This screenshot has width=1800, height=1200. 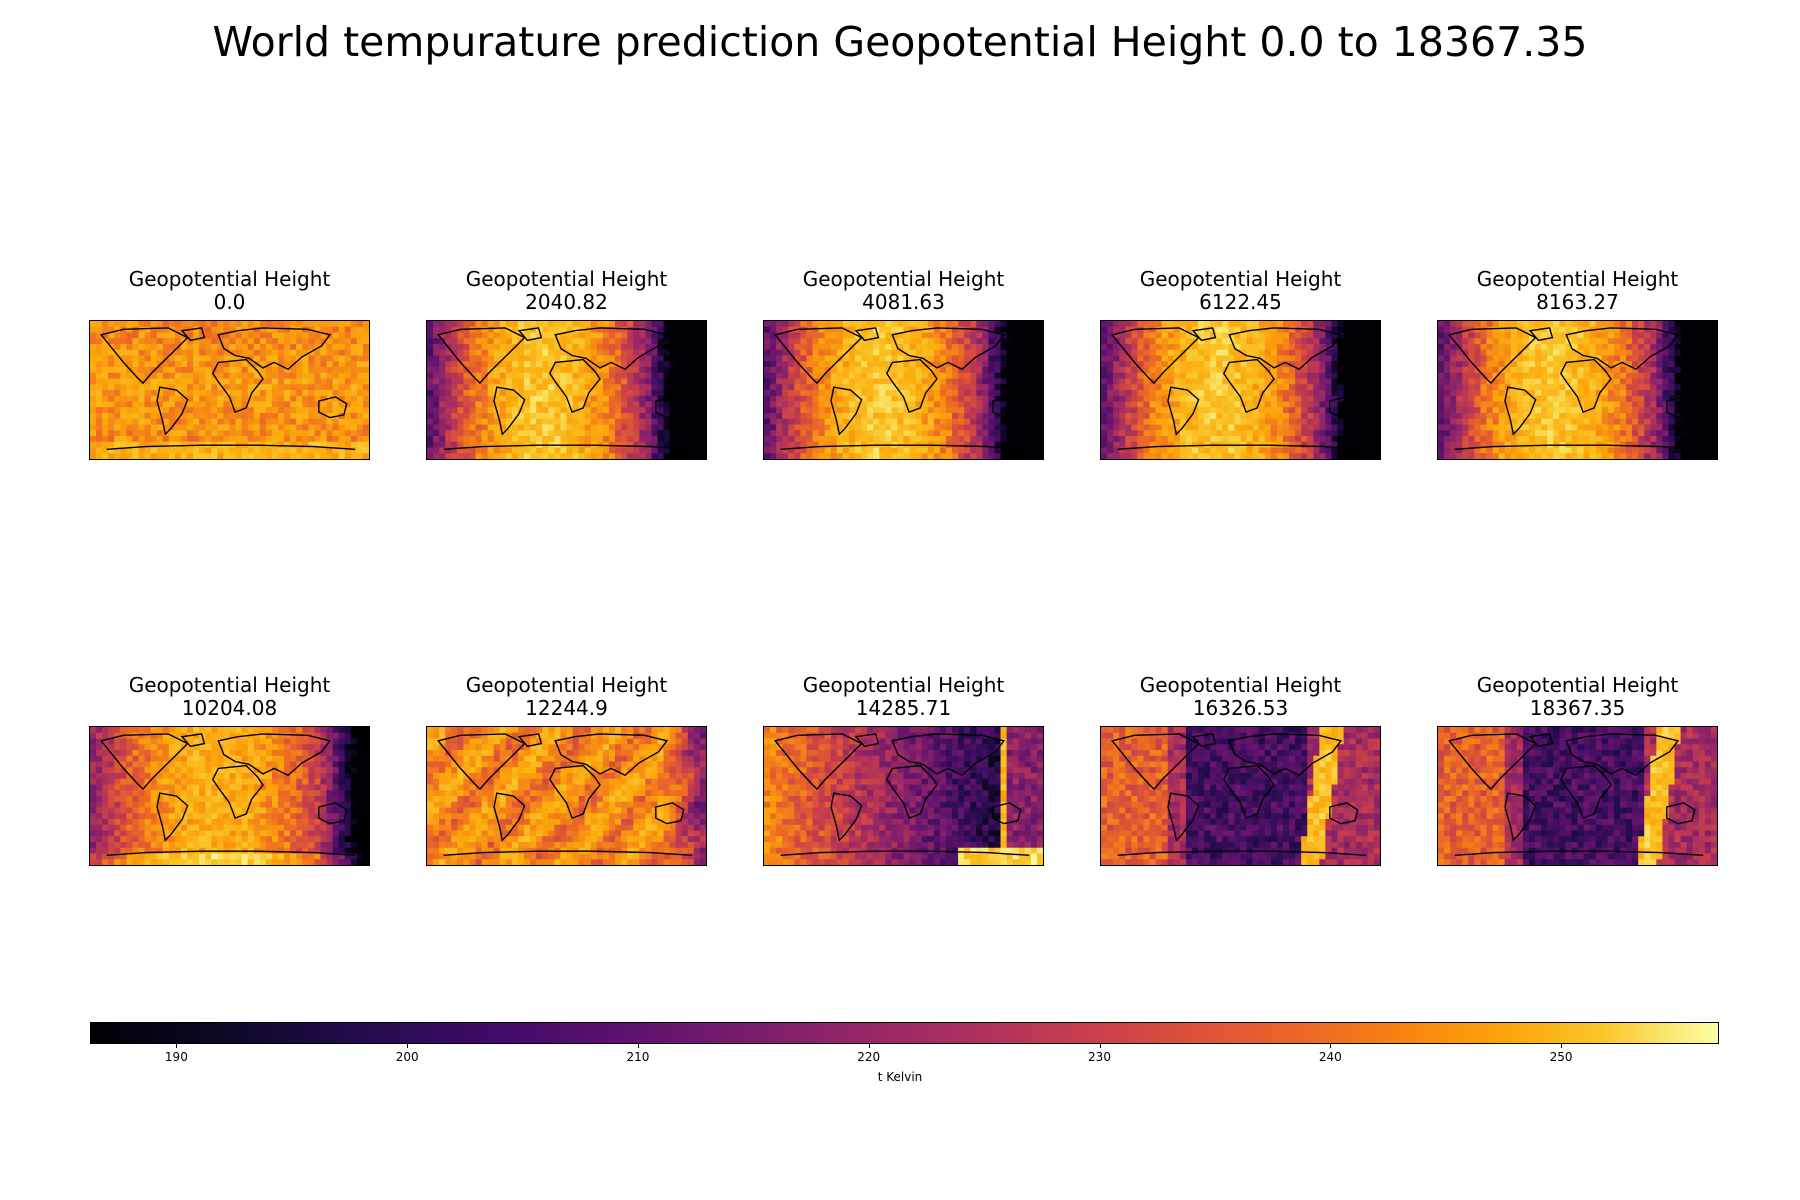 I want to click on coastline, so click(x=846, y=411).